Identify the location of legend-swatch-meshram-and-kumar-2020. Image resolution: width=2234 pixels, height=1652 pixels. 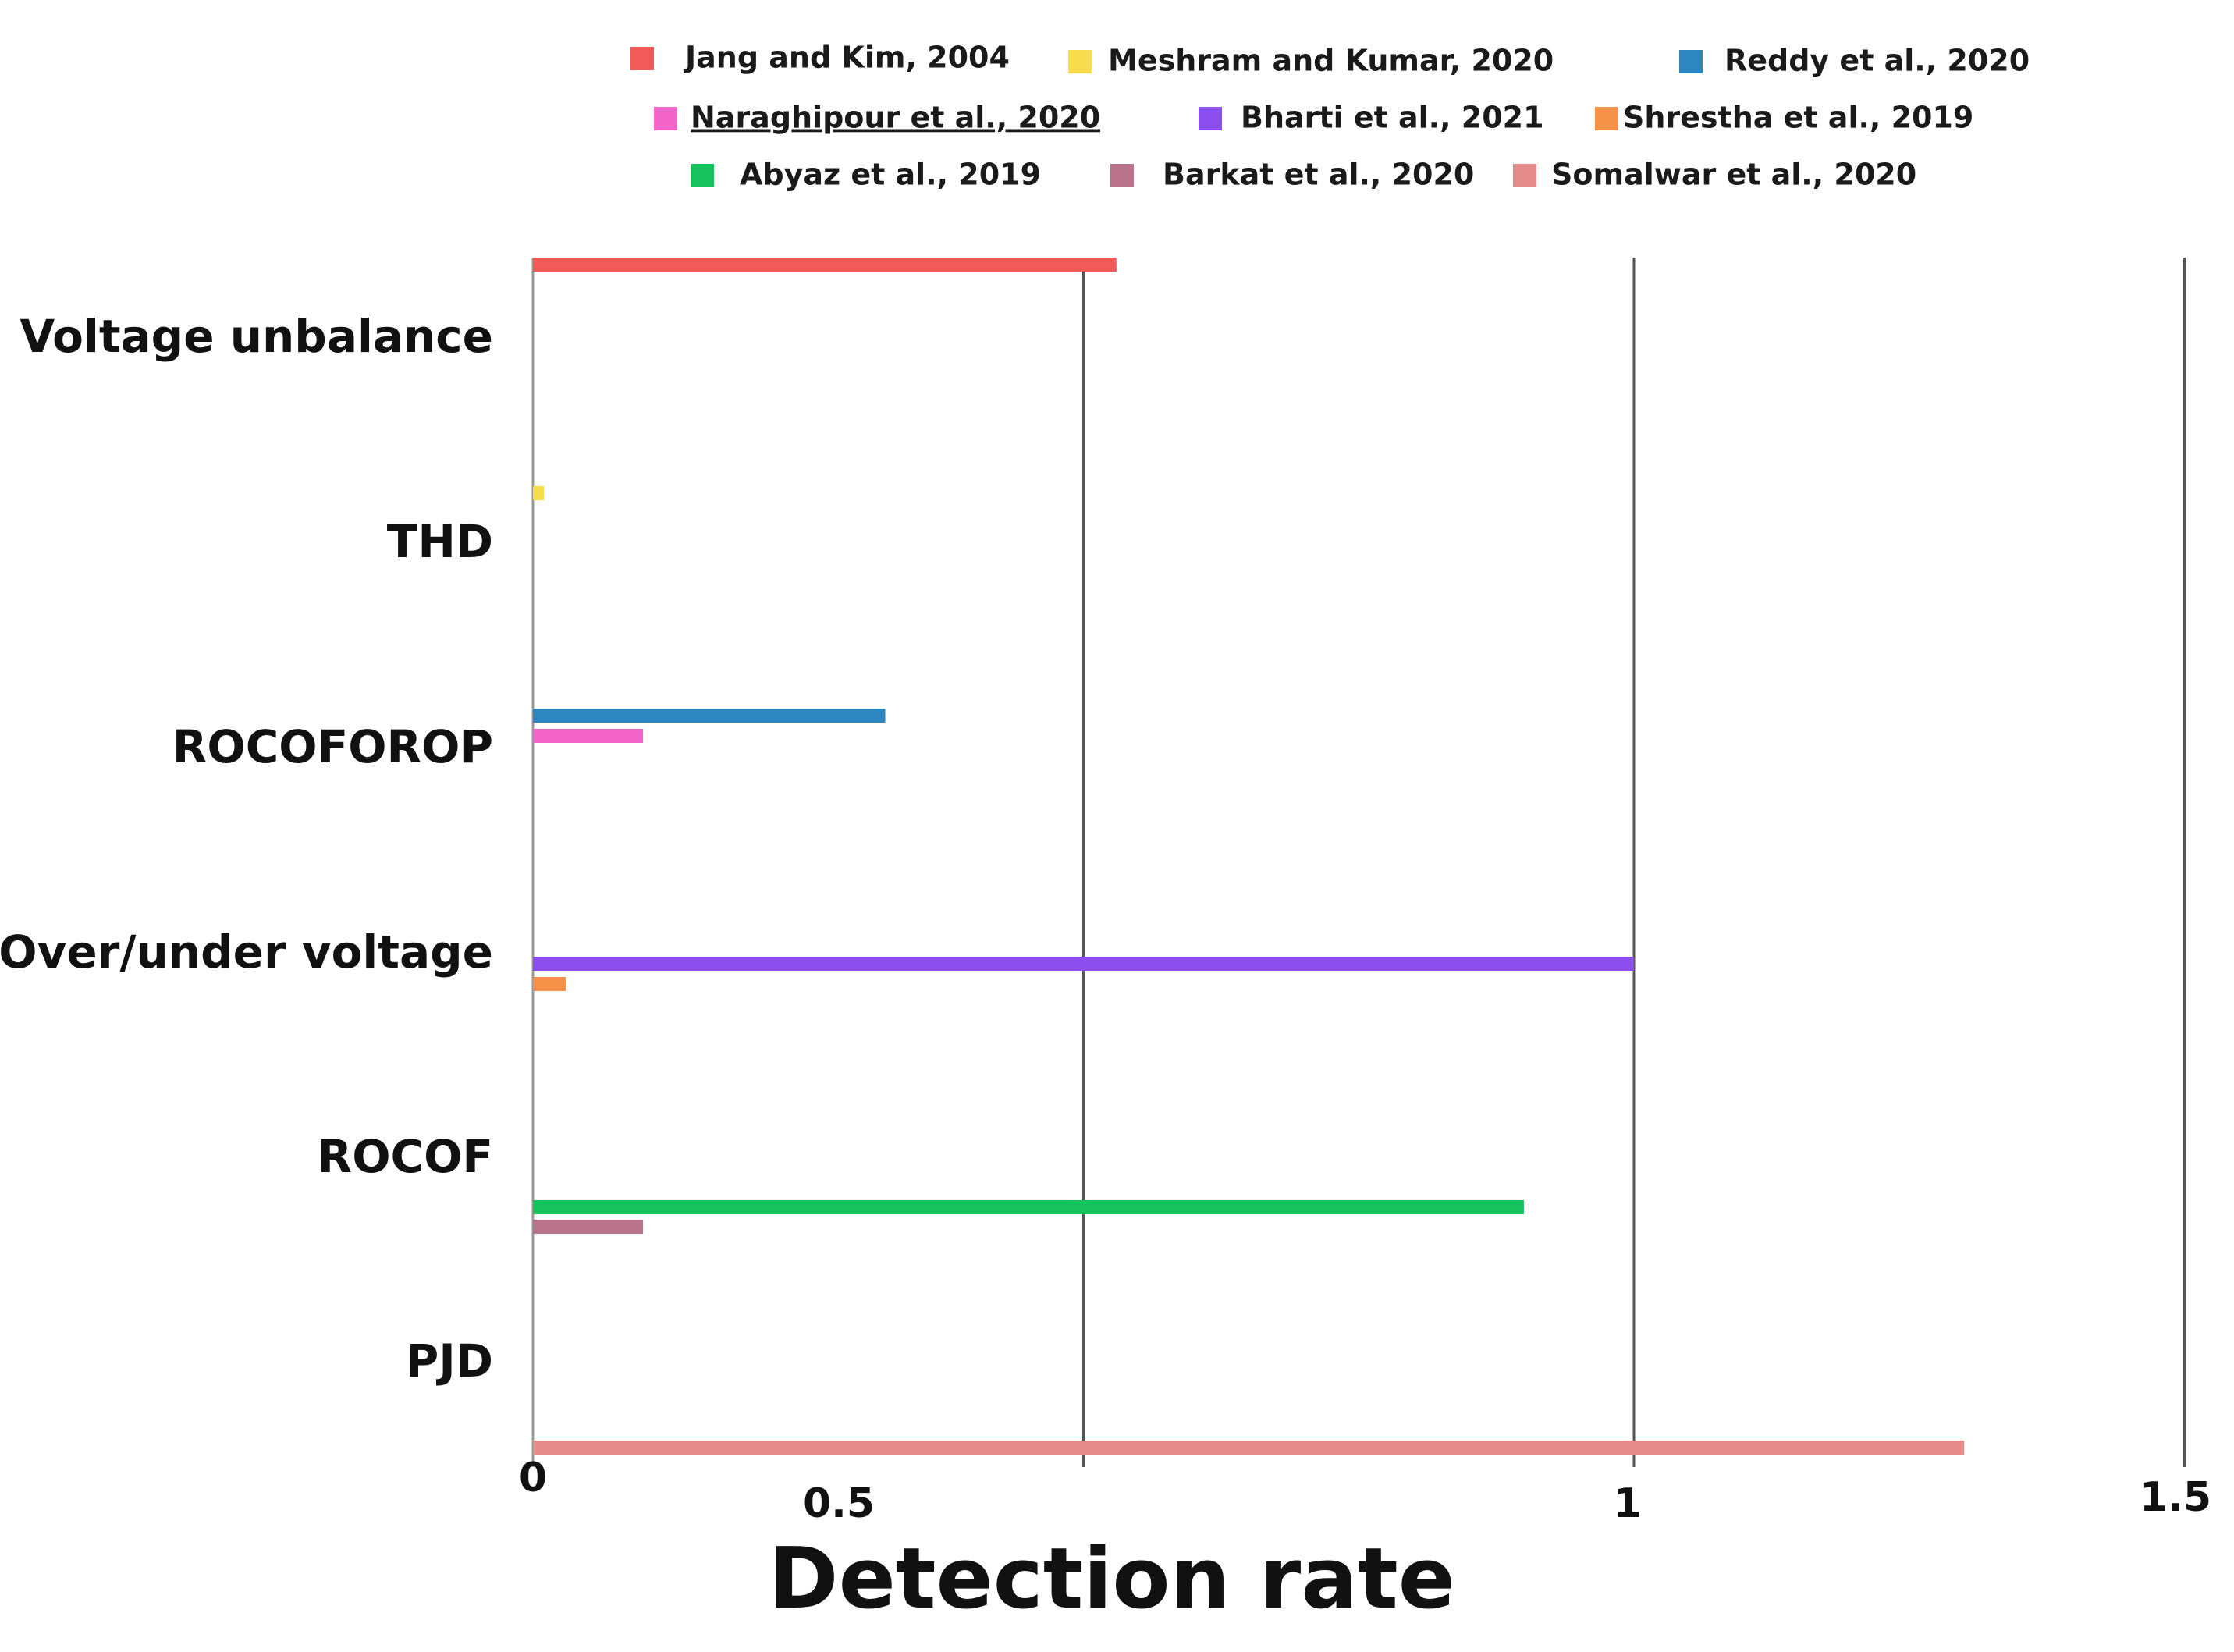
(1080, 62).